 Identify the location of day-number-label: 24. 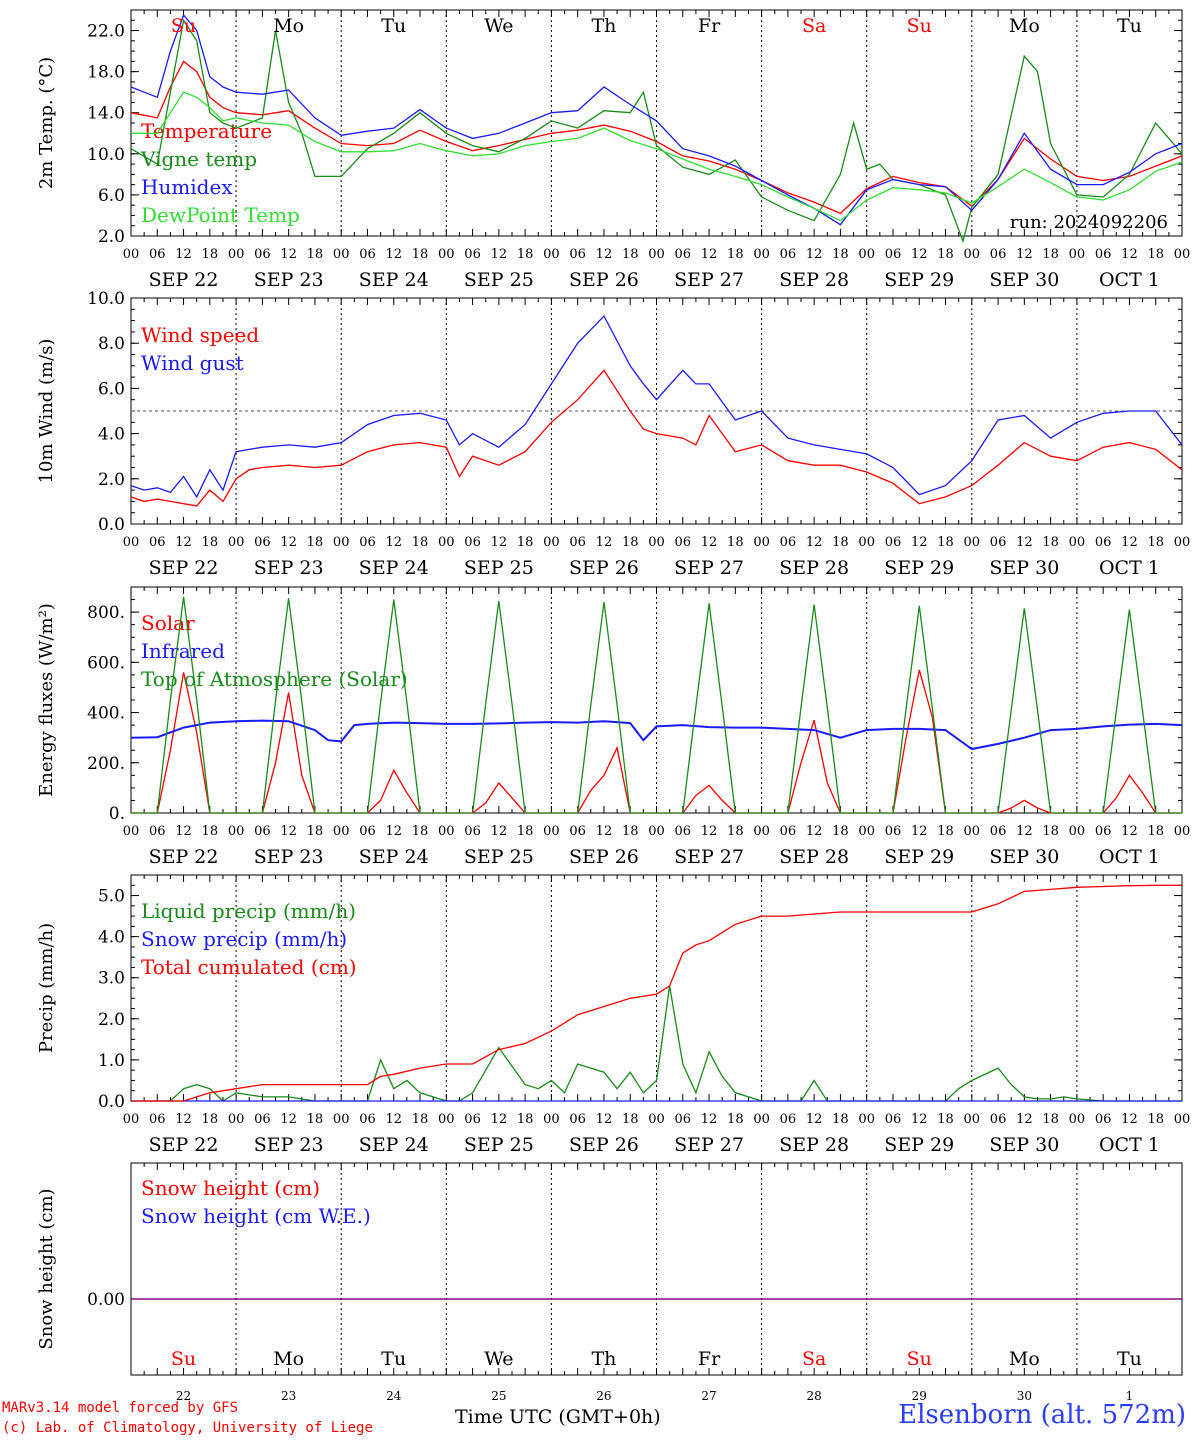
(394, 1396).